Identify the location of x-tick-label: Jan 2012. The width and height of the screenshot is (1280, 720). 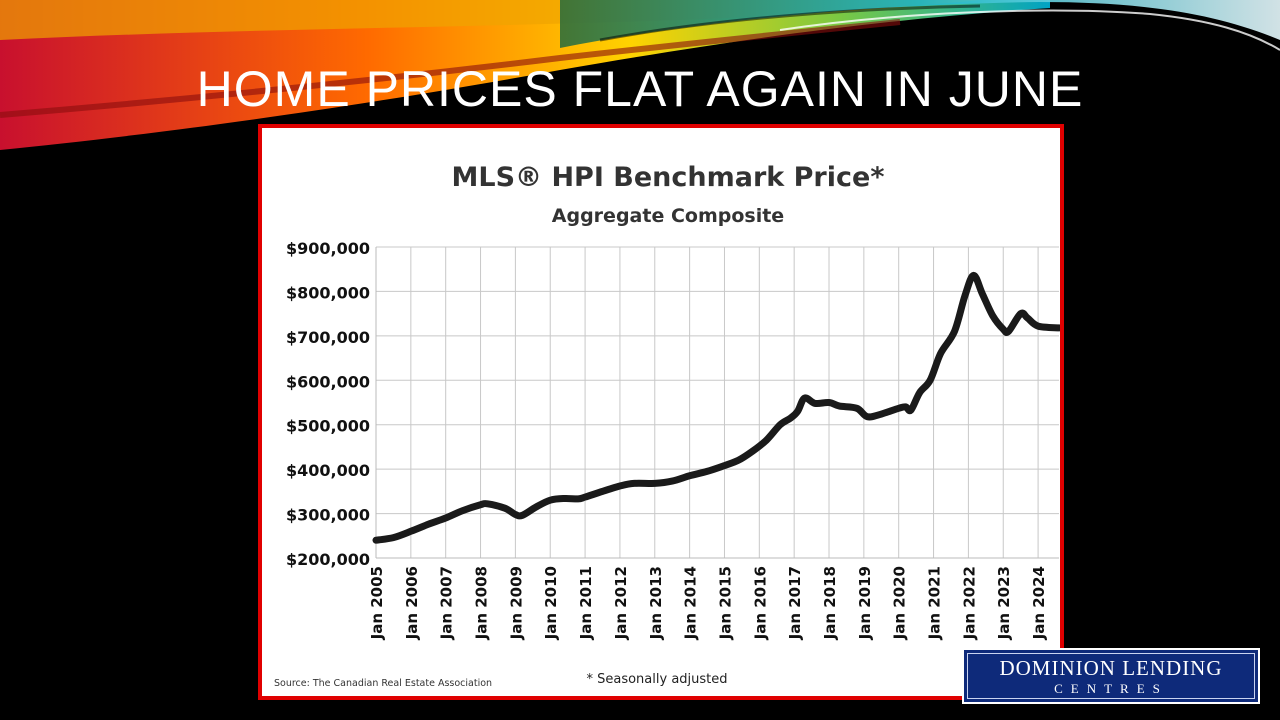
(621, 603).